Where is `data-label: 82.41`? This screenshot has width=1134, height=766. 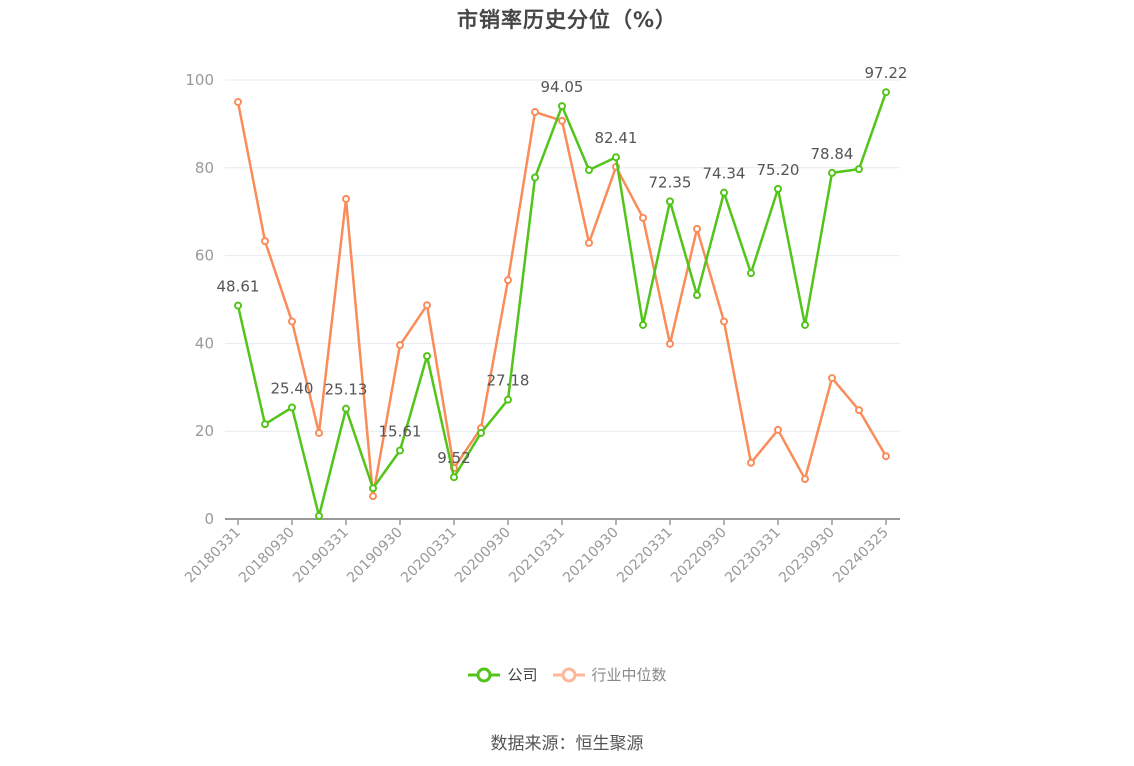 data-label: 82.41 is located at coordinates (616, 138).